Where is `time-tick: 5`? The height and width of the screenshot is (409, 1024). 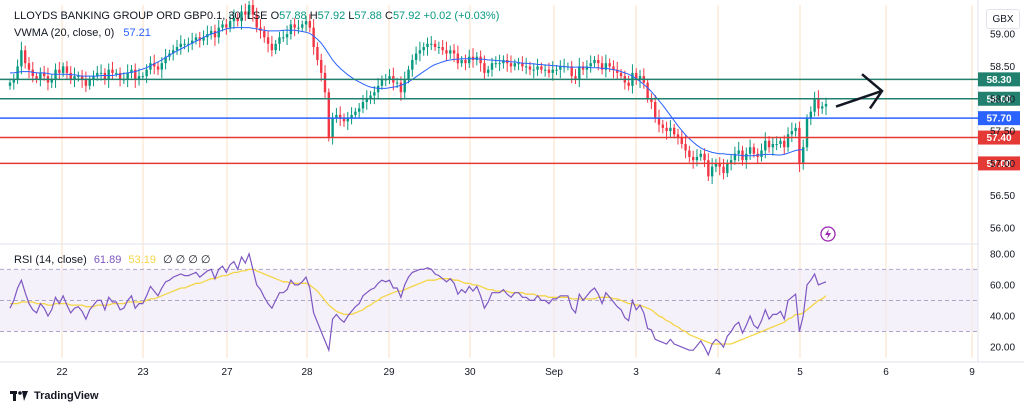 time-tick: 5 is located at coordinates (800, 372).